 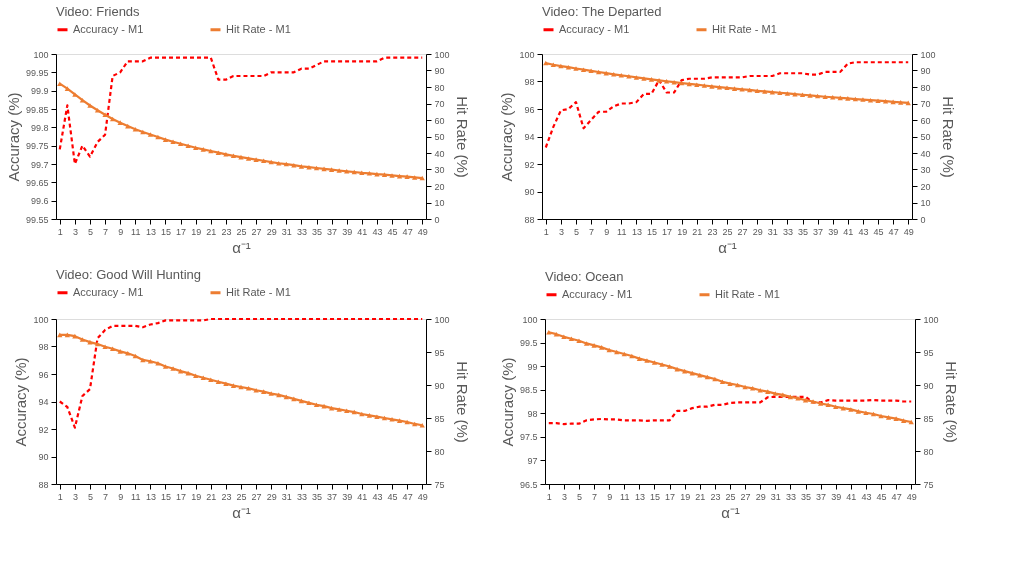 I want to click on x-tick-label: 31, so click(x=772, y=231).